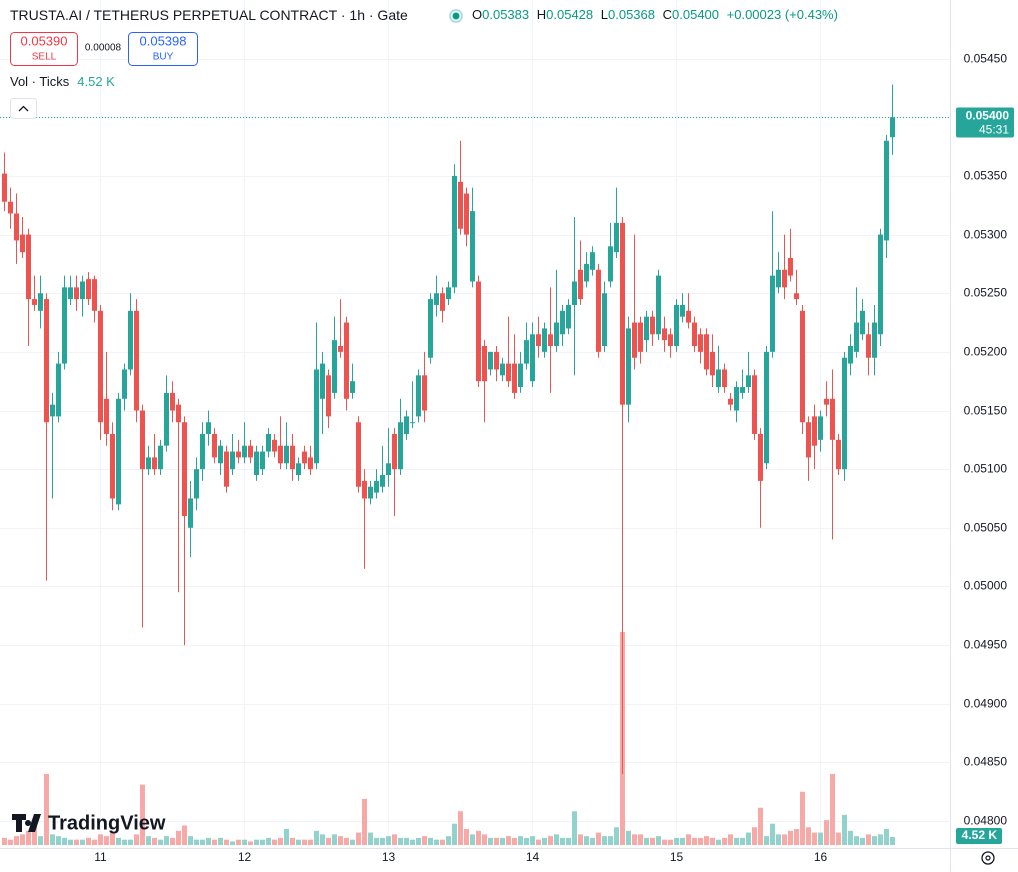  Describe the element at coordinates (986, 176) in the screenshot. I see `y-tick-label: 0.05350` at that location.